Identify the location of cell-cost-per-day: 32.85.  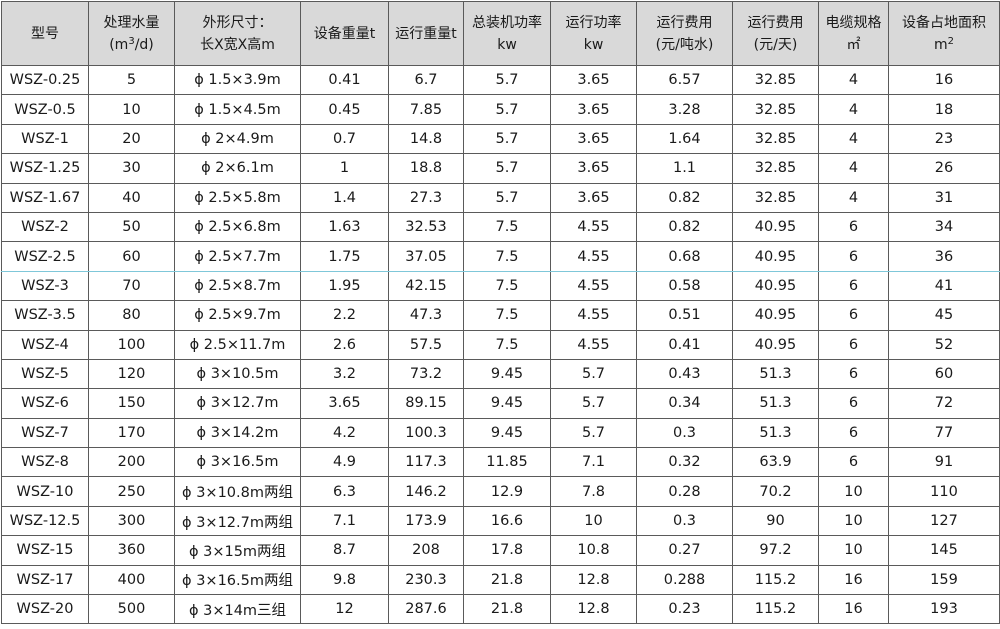
(775, 197).